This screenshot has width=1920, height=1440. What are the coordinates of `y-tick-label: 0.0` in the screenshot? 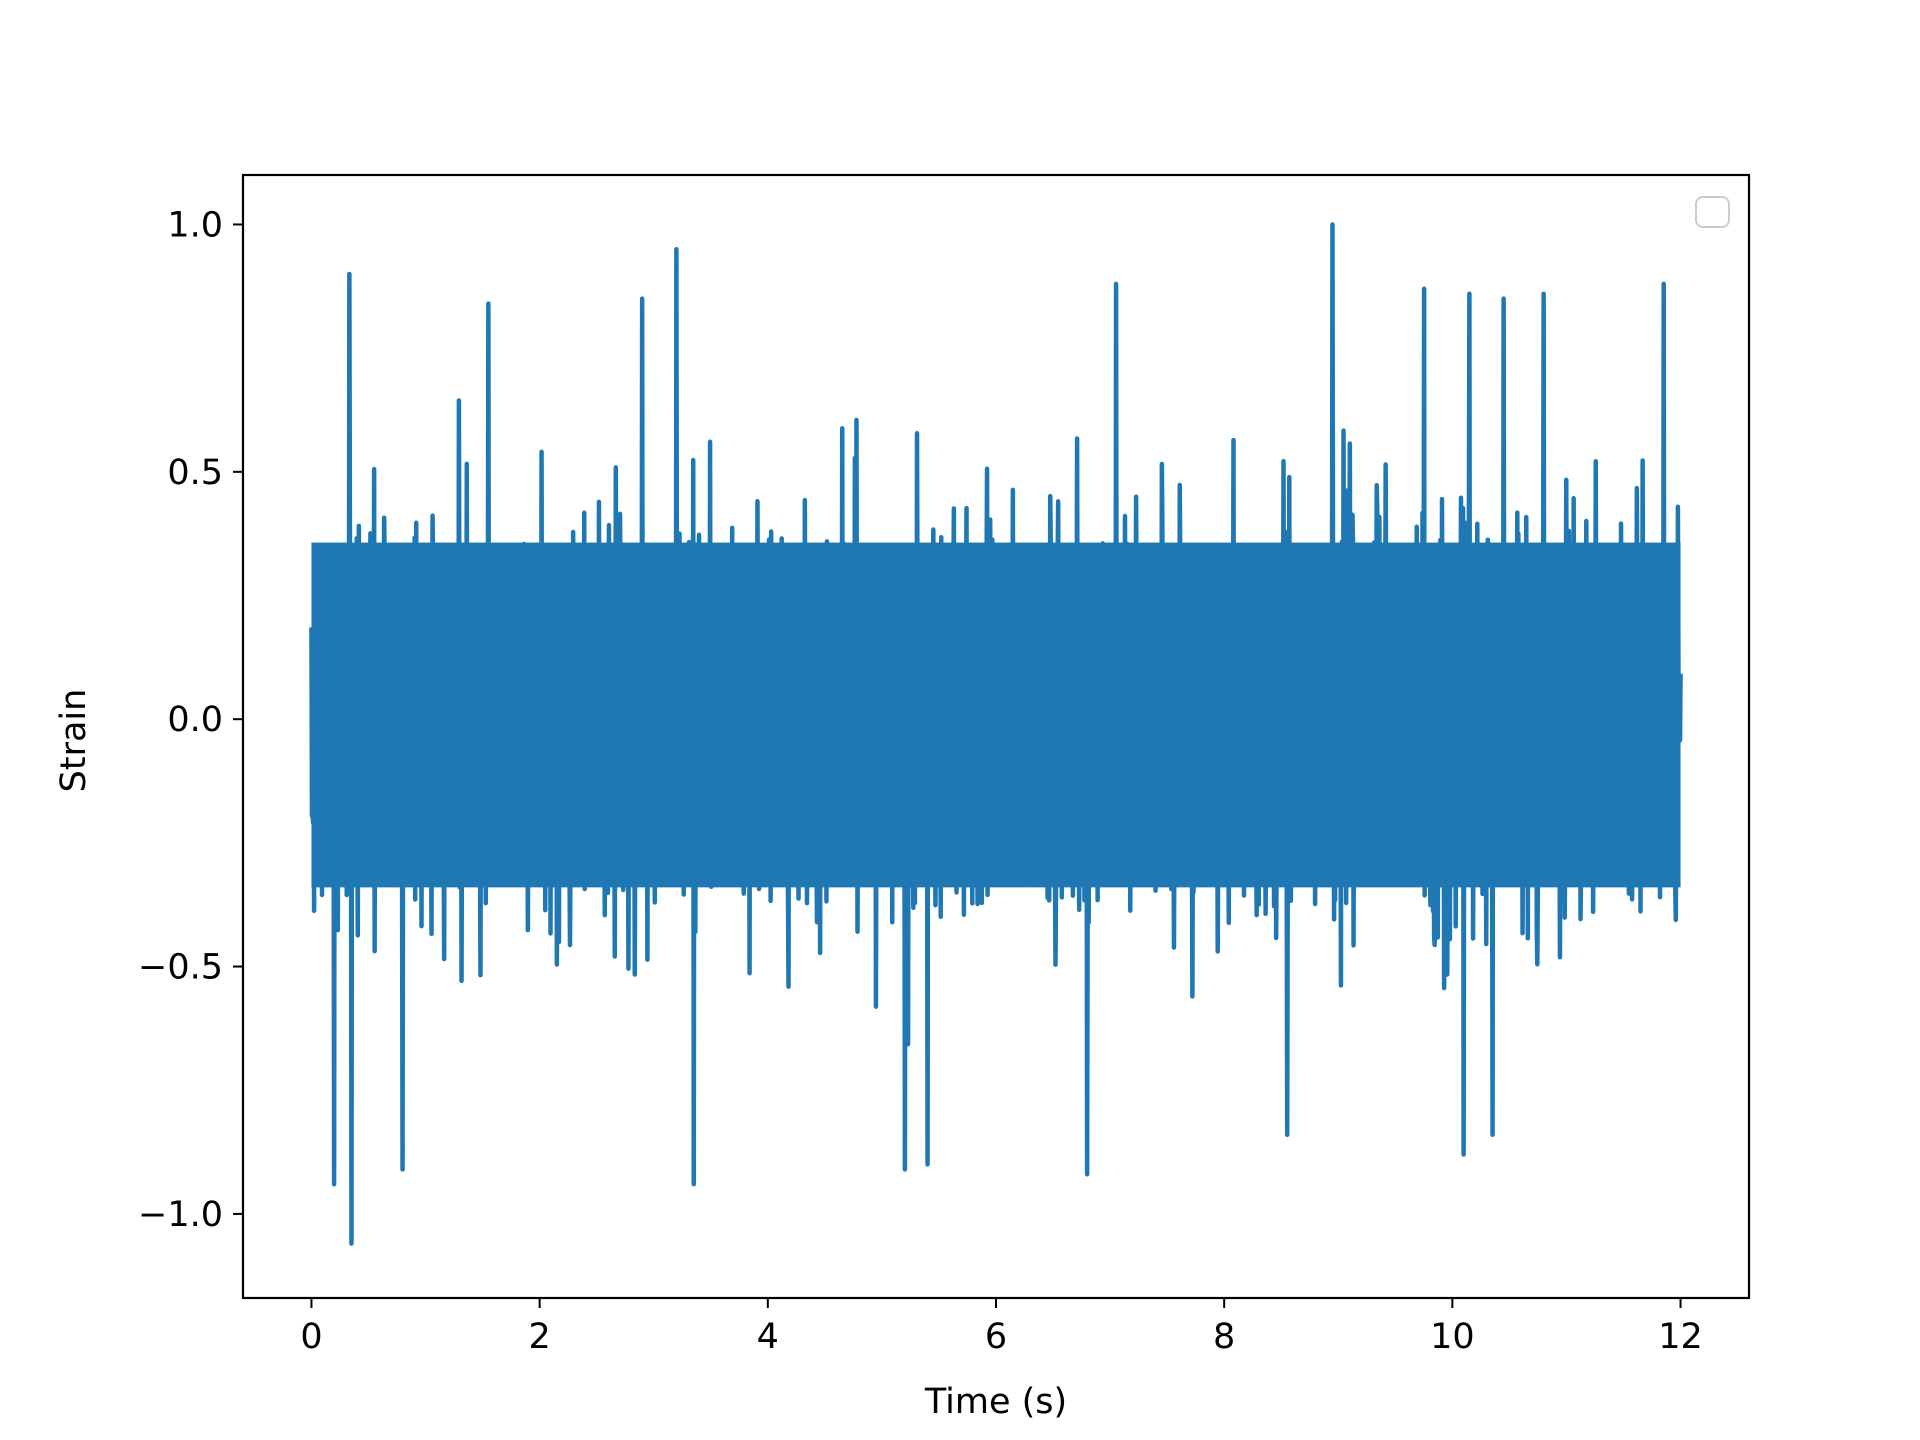 It's located at (195, 720).